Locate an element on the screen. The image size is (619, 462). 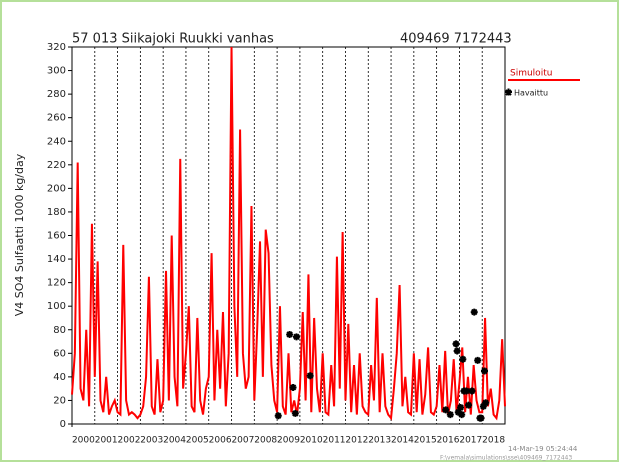
legend-swatch is located at coordinates (508, 92).